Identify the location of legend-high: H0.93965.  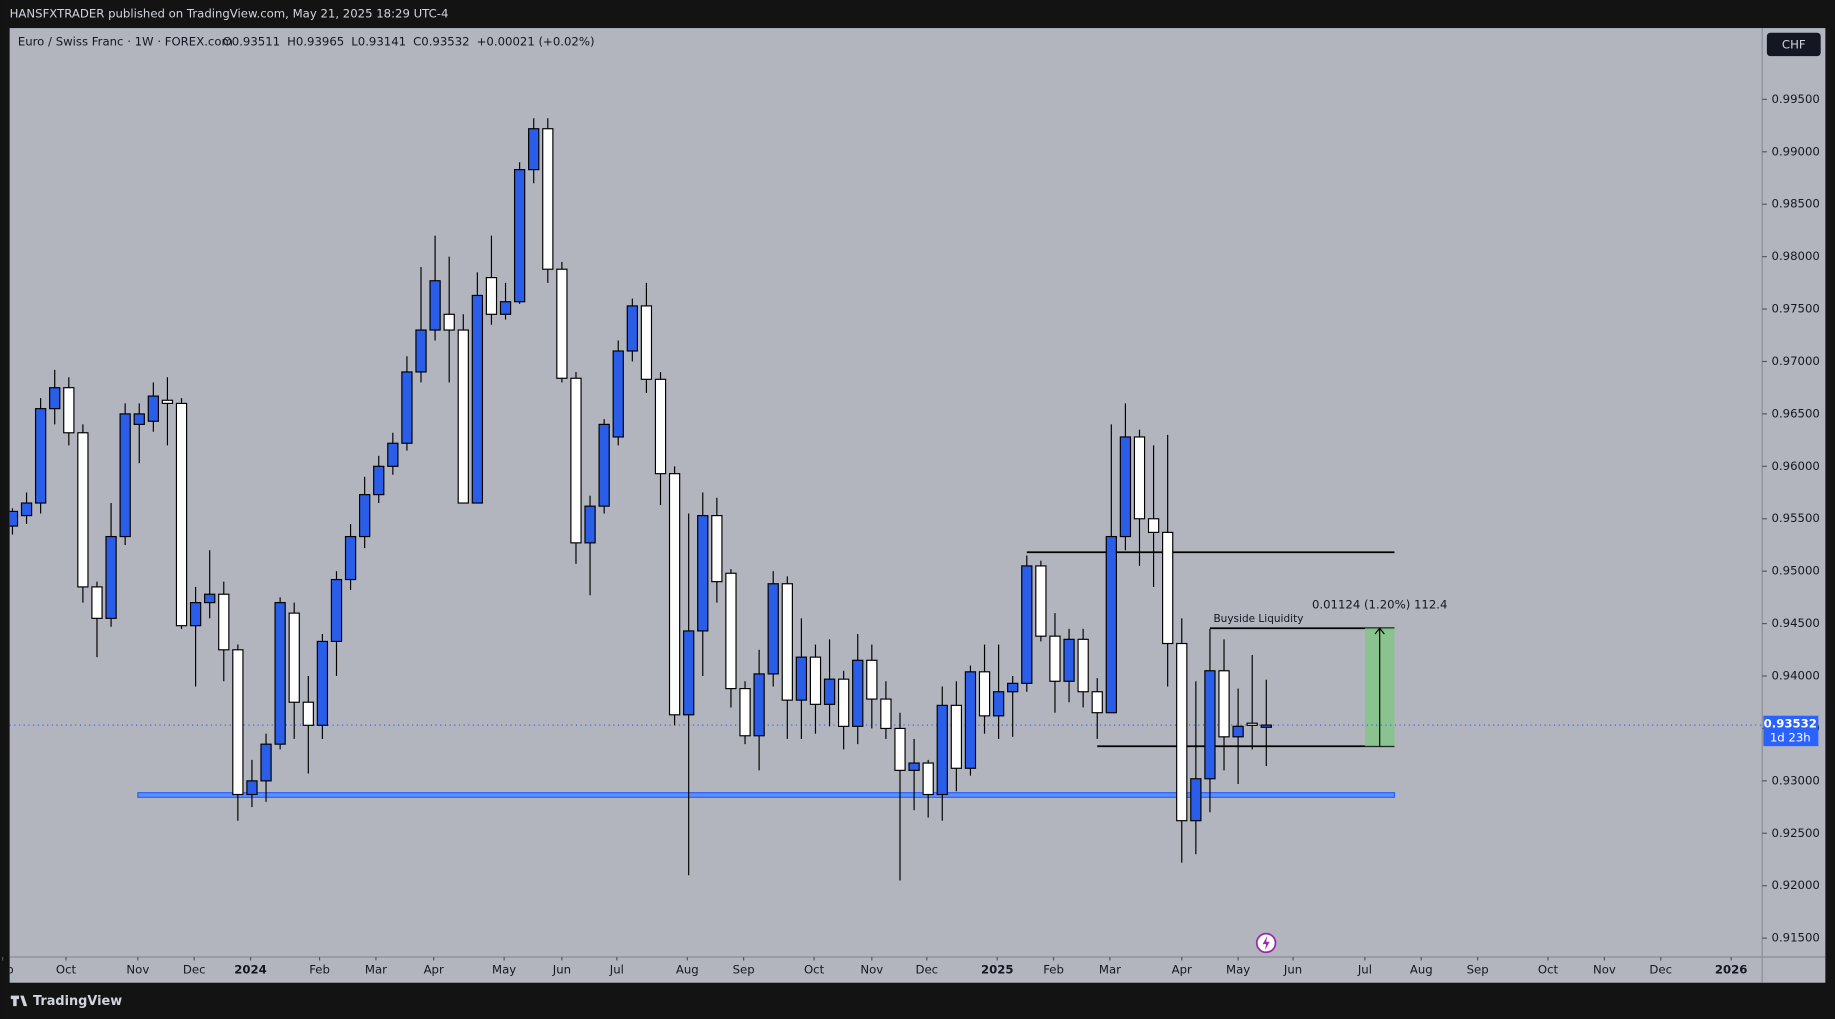
(315, 42).